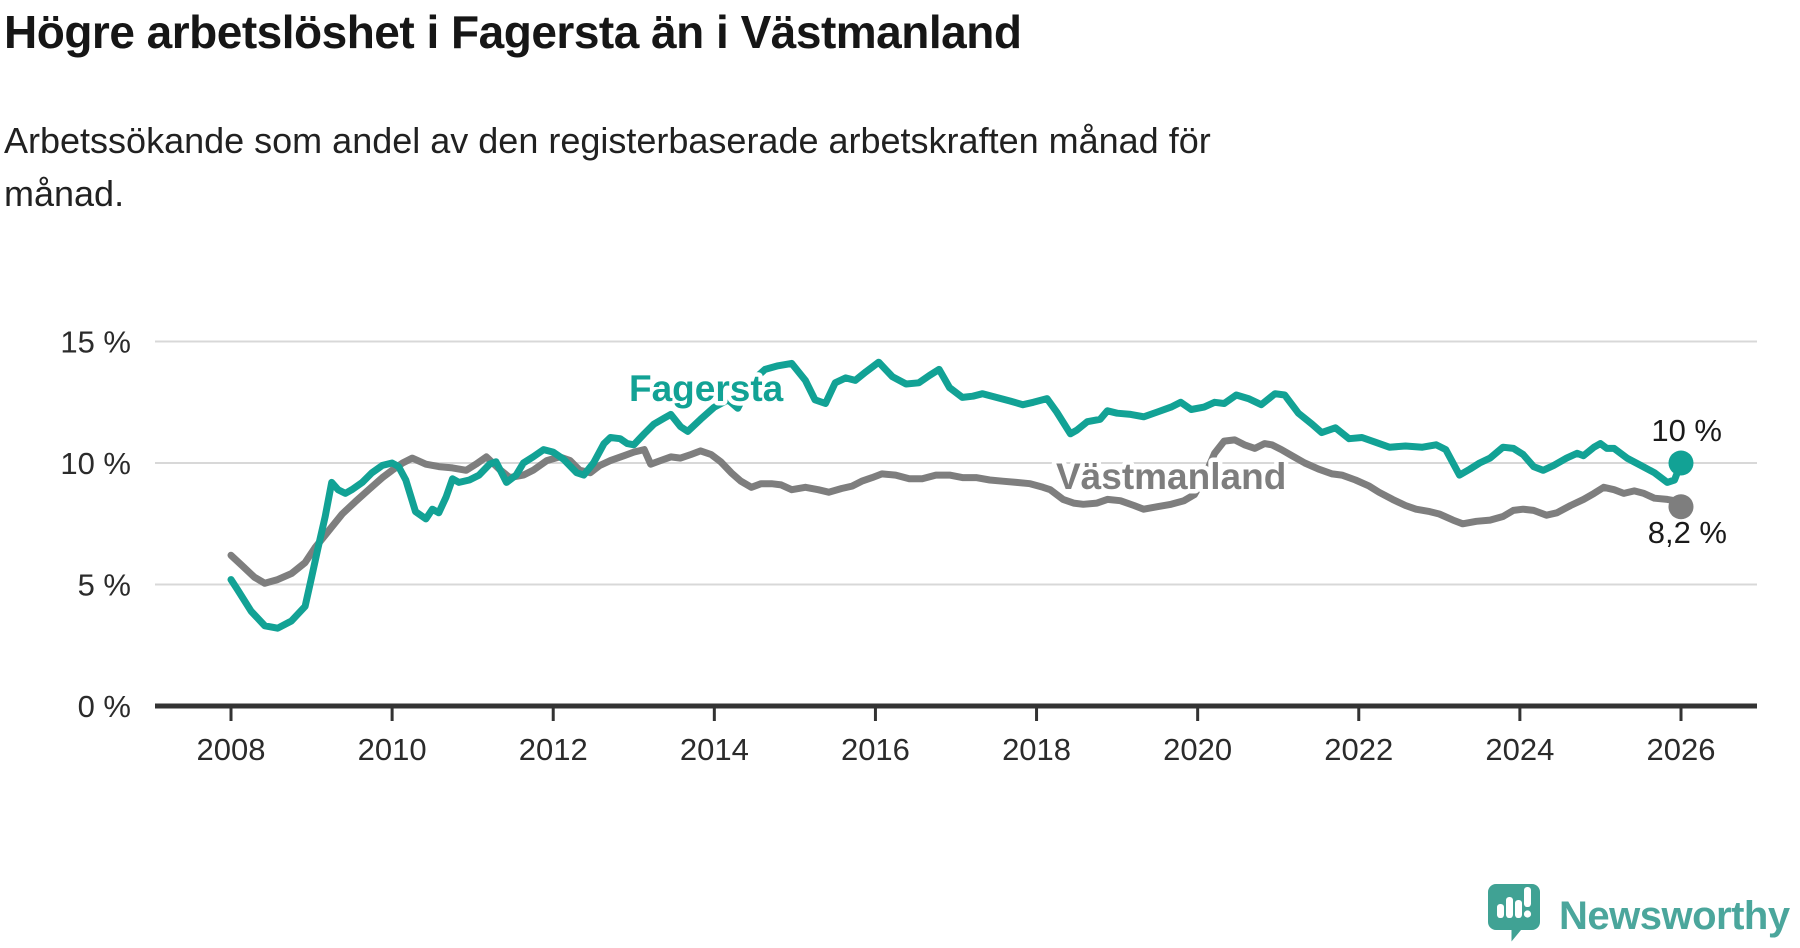 This screenshot has height=948, width=1800. I want to click on y-tick-label-0: 0 %, so click(104, 706).